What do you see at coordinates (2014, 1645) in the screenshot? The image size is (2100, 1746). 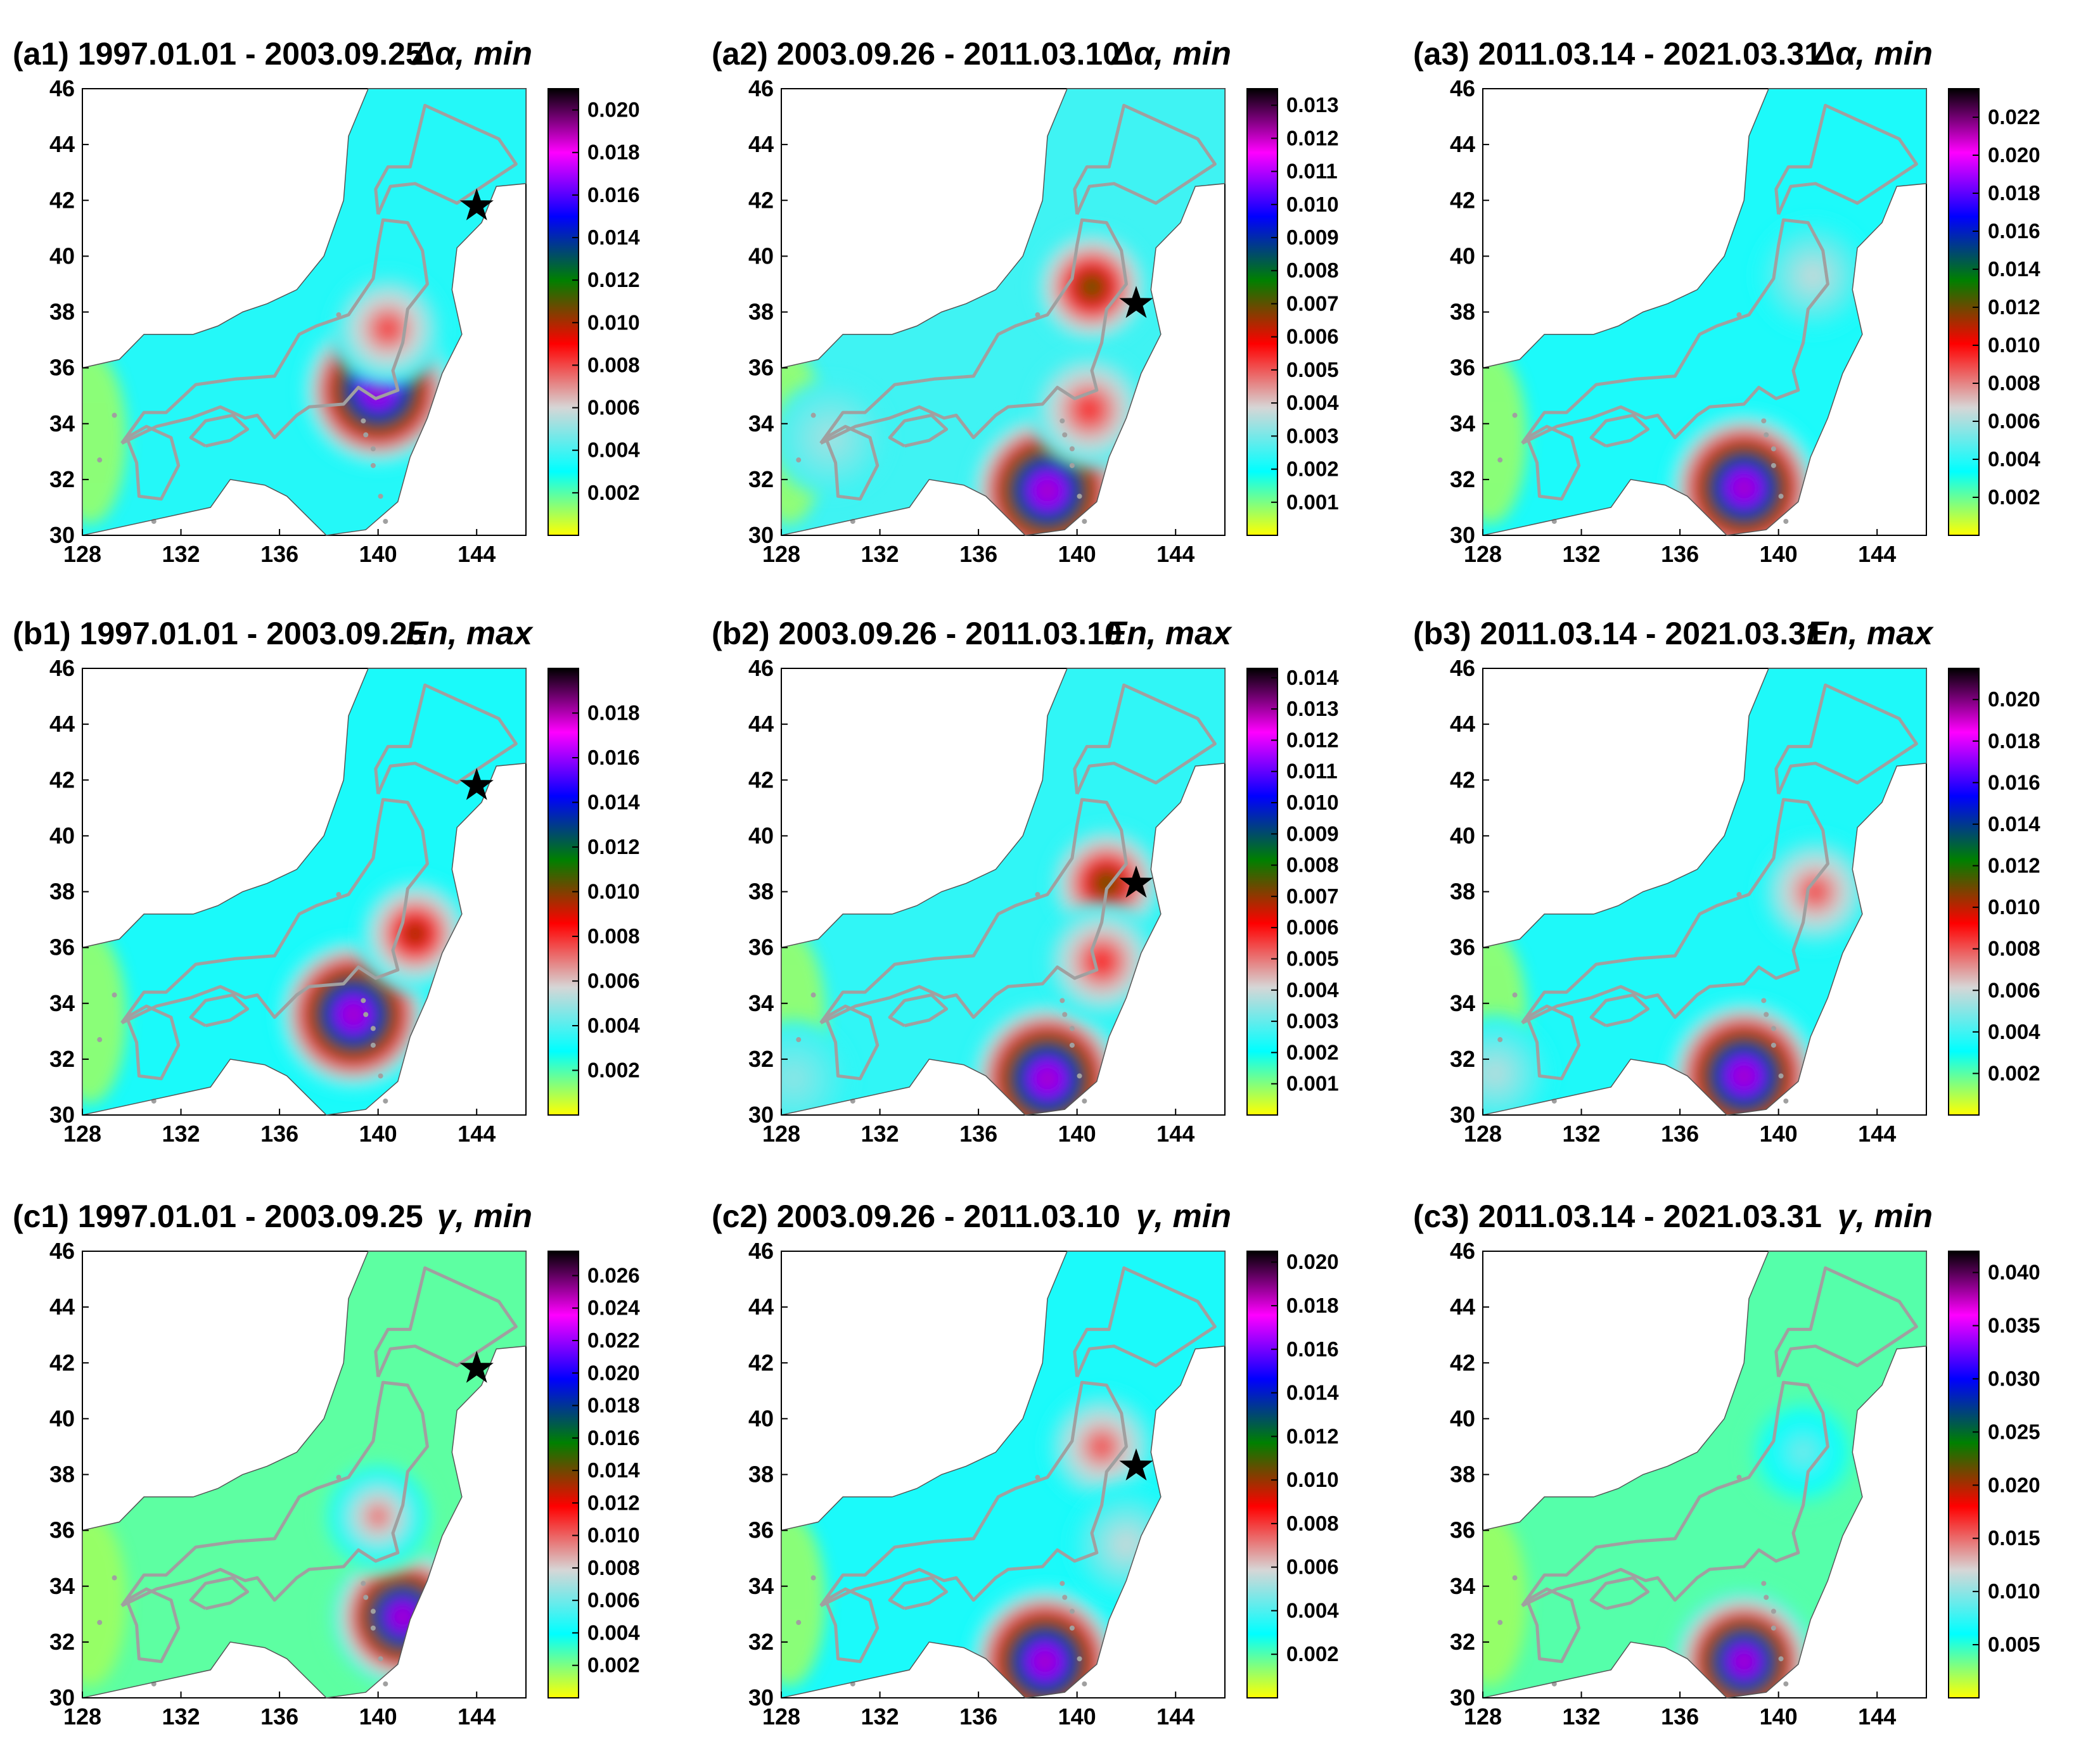 I see `colorbar-tick-label: 0.005` at bounding box center [2014, 1645].